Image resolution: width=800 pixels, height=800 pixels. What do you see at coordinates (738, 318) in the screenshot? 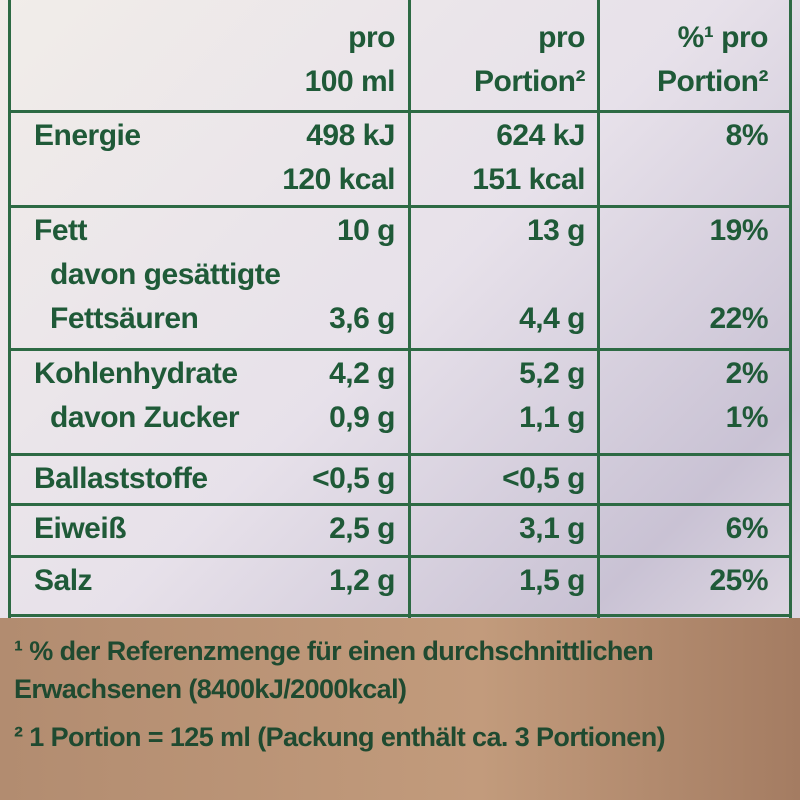
I see `value: 22%` at bounding box center [738, 318].